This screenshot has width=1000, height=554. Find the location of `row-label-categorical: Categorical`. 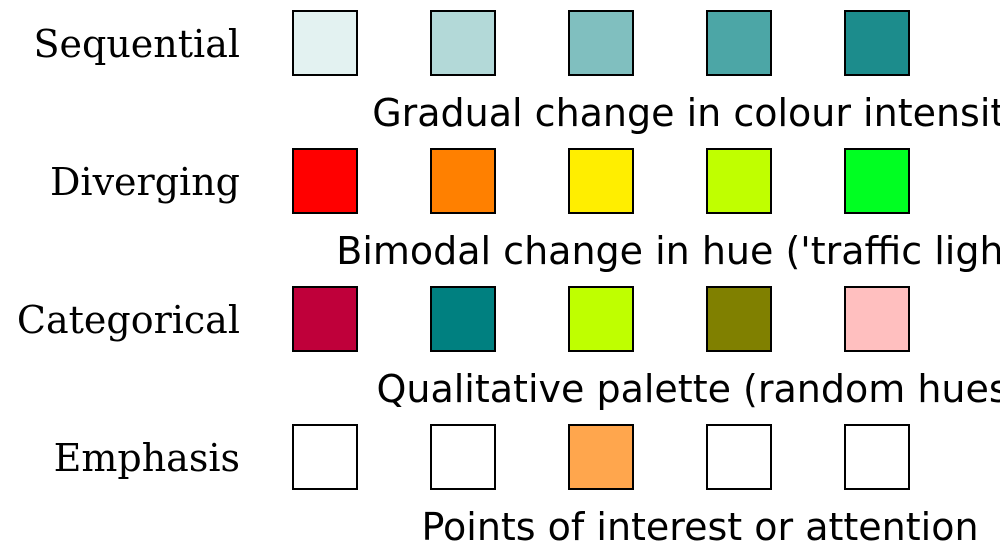

row-label-categorical: Categorical is located at coordinates (128, 320).